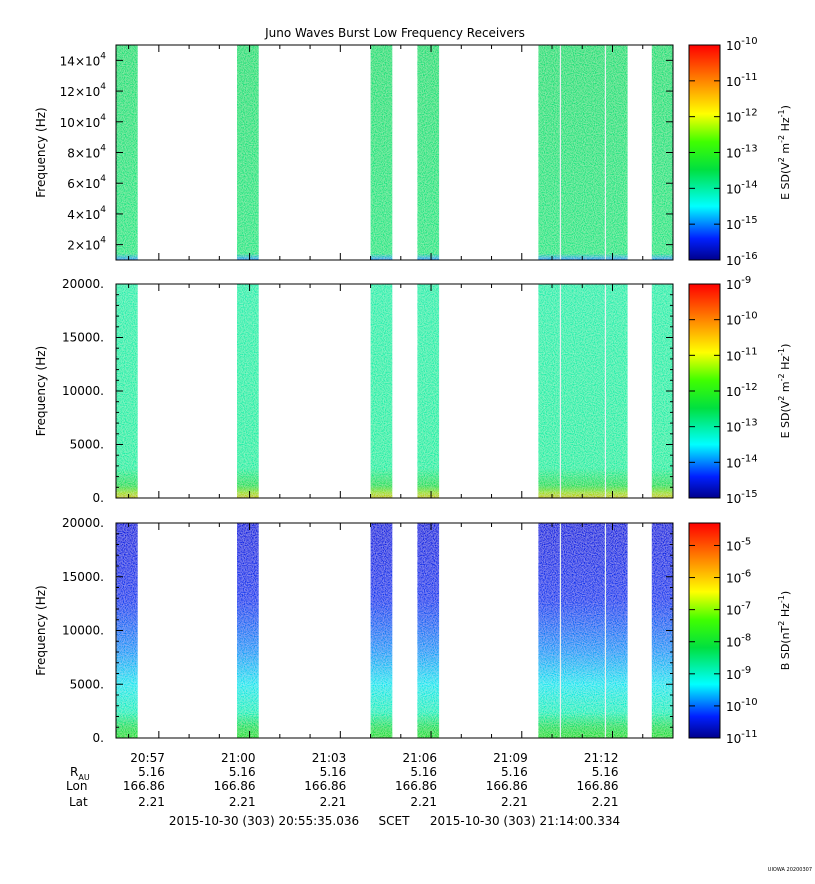  What do you see at coordinates (738, 544) in the screenshot?
I see `colorbar-tick-label: 10⁻⁵` at bounding box center [738, 544].